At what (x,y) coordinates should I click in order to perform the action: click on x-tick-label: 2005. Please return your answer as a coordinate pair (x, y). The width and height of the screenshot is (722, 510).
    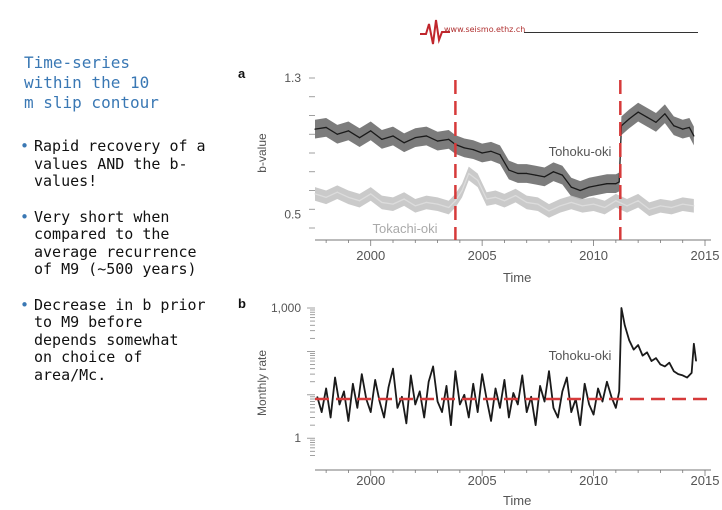
    Looking at the image, I should click on (482, 255).